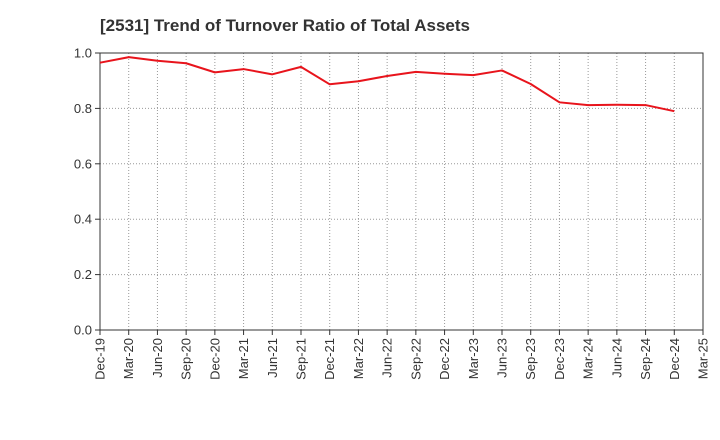  Describe the element at coordinates (186, 359) in the screenshot. I see `x-tick-label: Sep-20` at that location.